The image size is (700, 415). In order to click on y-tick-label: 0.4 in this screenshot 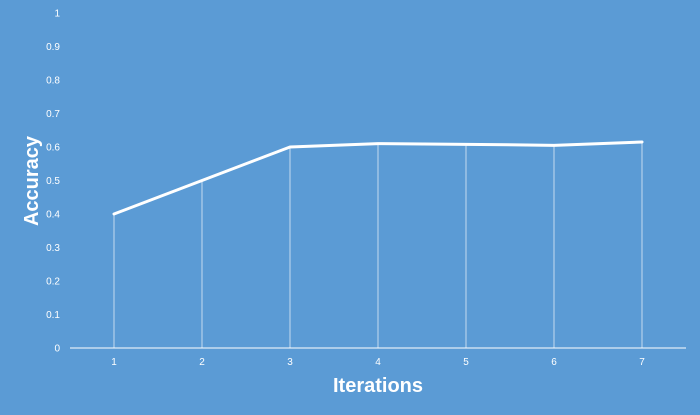, I will do `click(53, 215)`.